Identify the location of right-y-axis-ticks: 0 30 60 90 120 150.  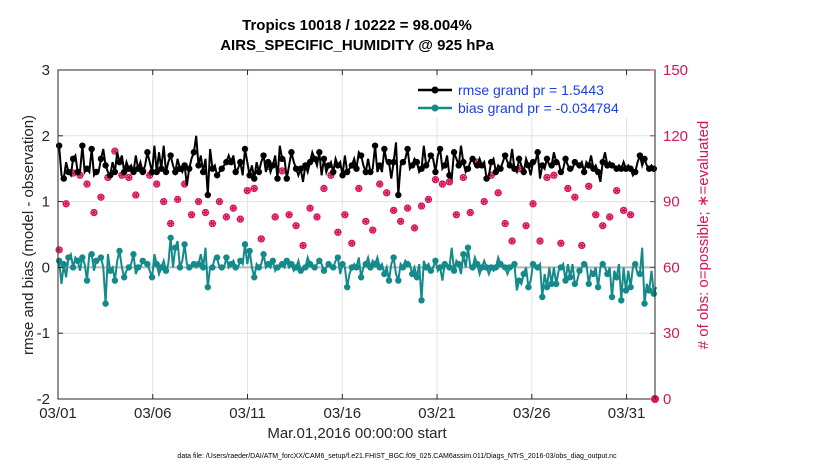
(669, 235).